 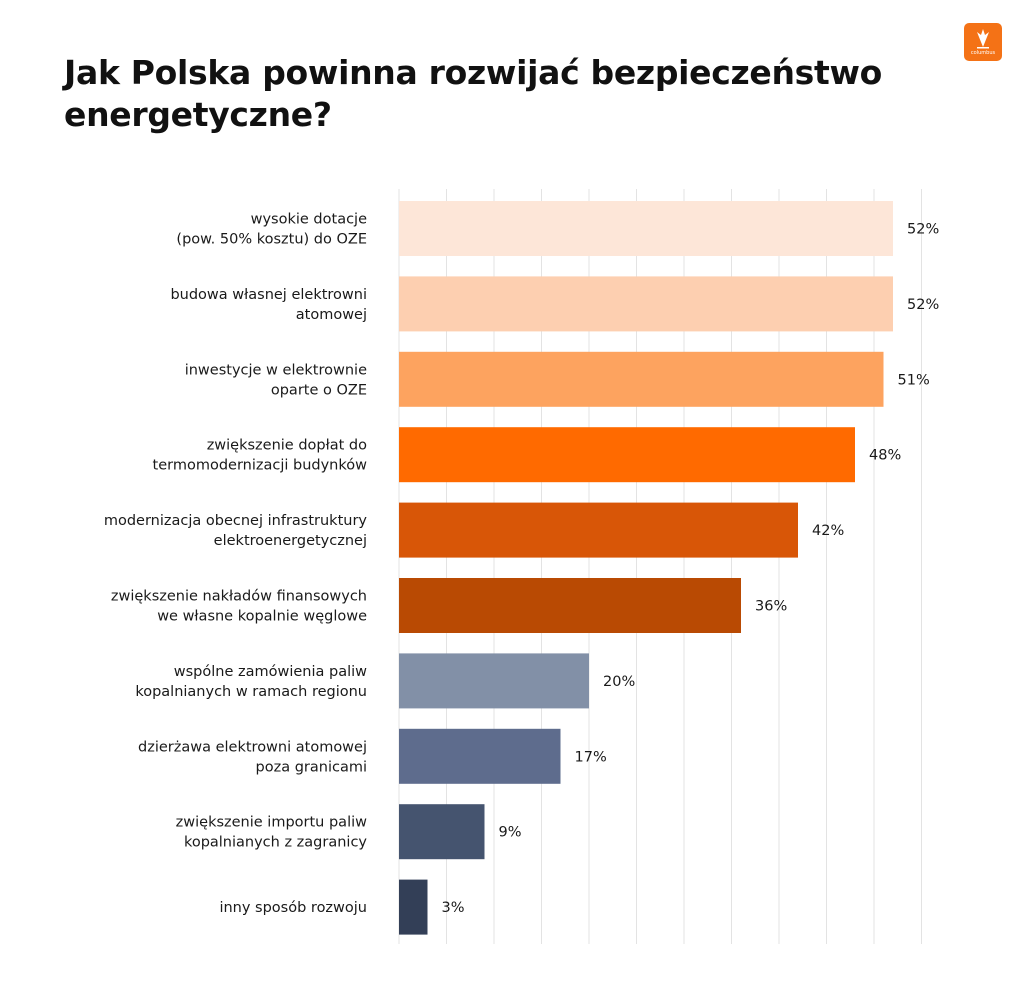 What do you see at coordinates (268, 295) in the screenshot?
I see `category-label: budowa własnej elektrowni` at bounding box center [268, 295].